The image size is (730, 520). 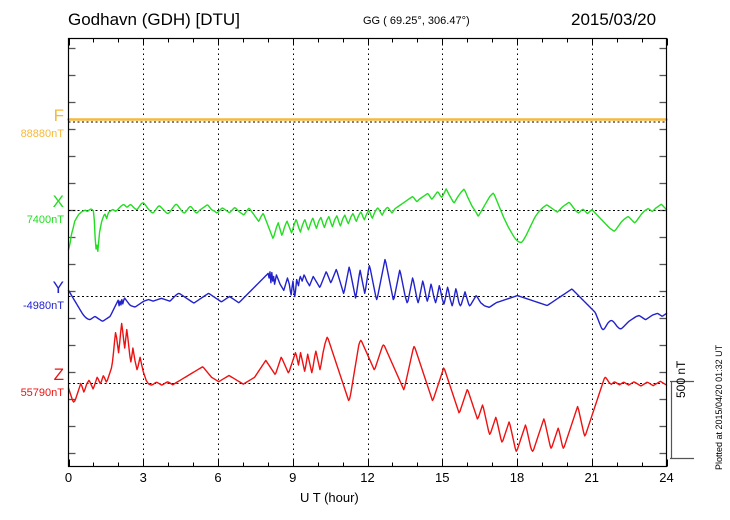 I want to click on x-tick-label: 24, so click(x=666, y=477).